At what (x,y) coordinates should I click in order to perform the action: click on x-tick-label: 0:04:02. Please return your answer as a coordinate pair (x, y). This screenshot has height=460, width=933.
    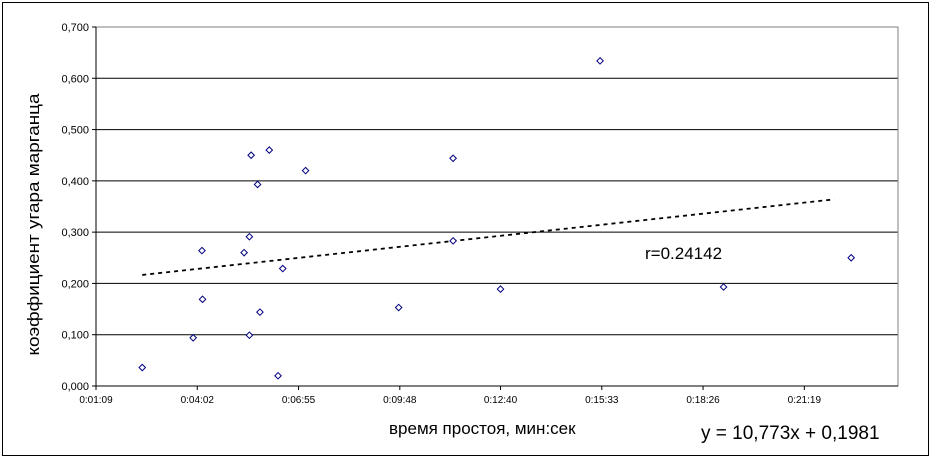
    Looking at the image, I should click on (198, 400).